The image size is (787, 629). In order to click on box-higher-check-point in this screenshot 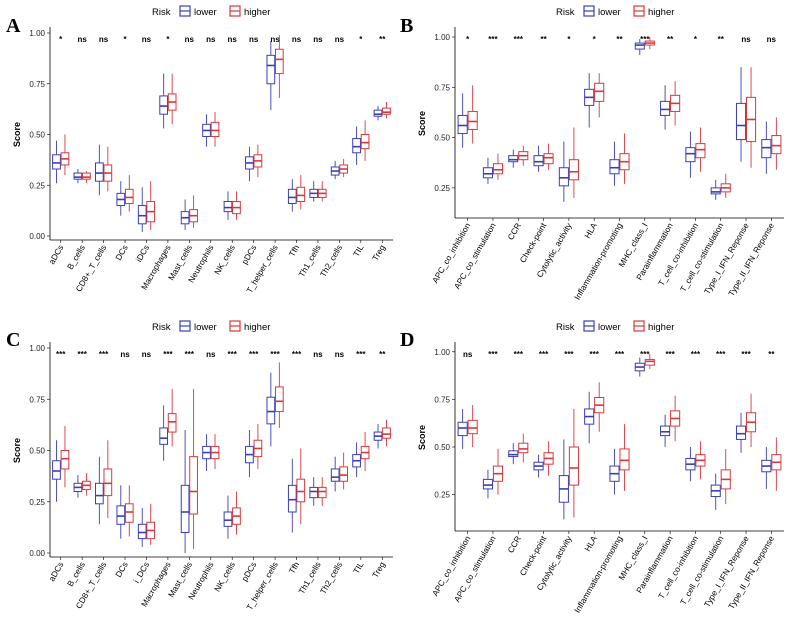, I will do `click(548, 159)`.